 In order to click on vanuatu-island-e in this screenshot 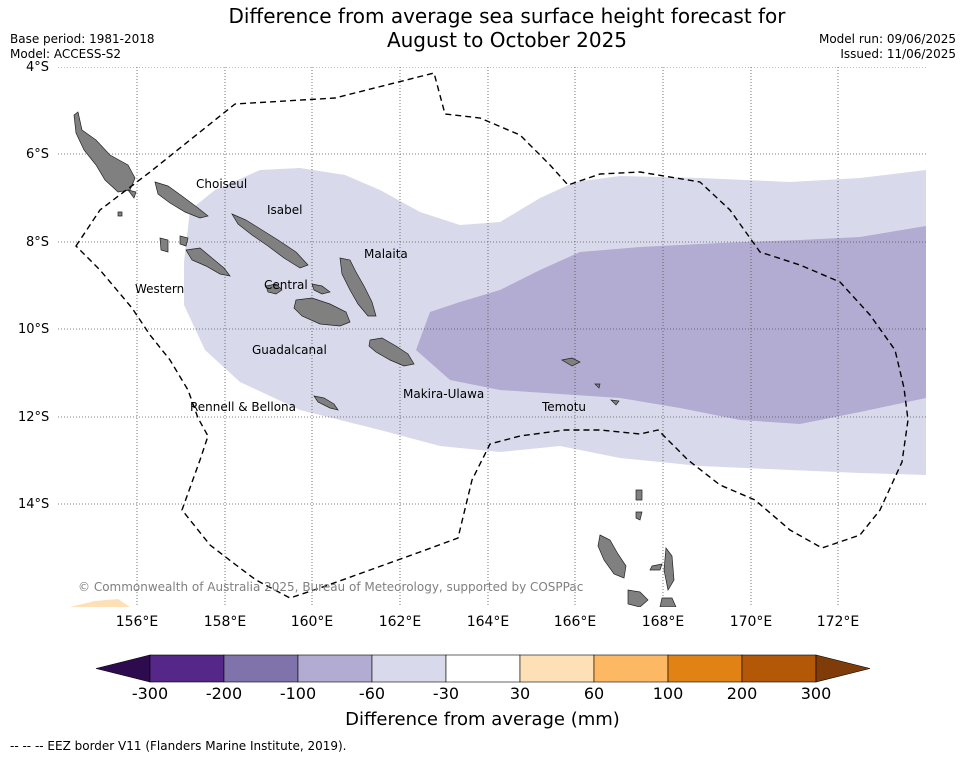, I will do `click(668, 602)`.